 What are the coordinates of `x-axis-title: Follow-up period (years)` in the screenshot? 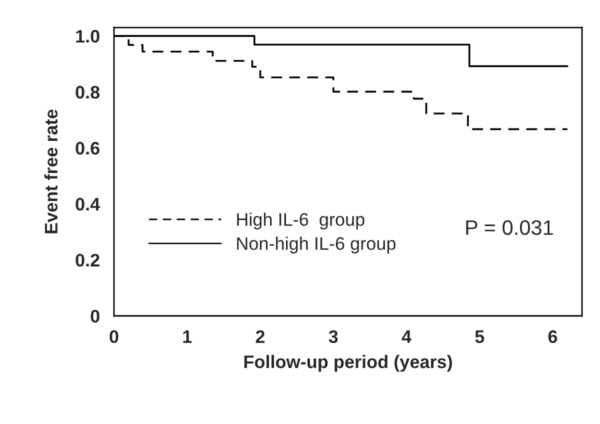 It's located at (348, 363).